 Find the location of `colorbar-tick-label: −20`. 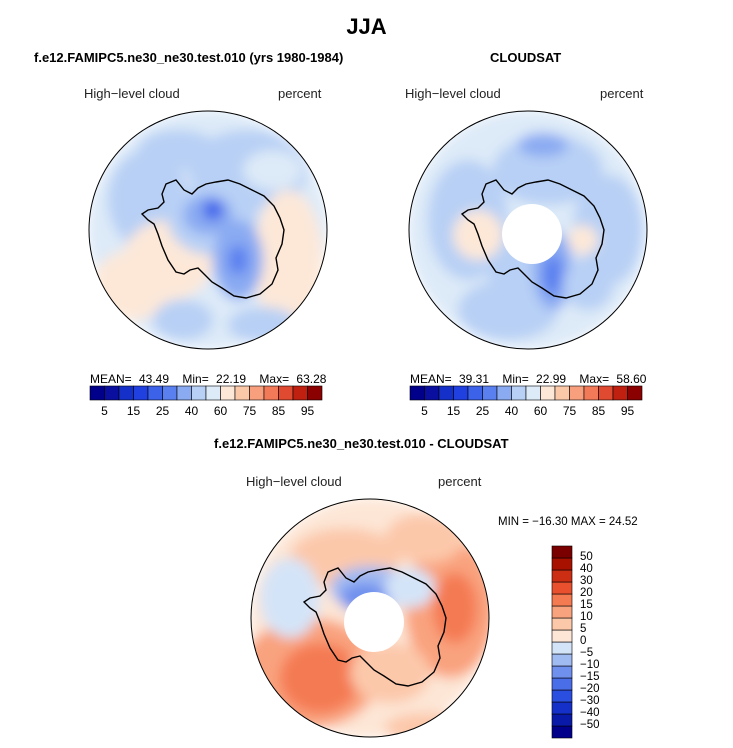

colorbar-tick-label: −20 is located at coordinates (590, 689).